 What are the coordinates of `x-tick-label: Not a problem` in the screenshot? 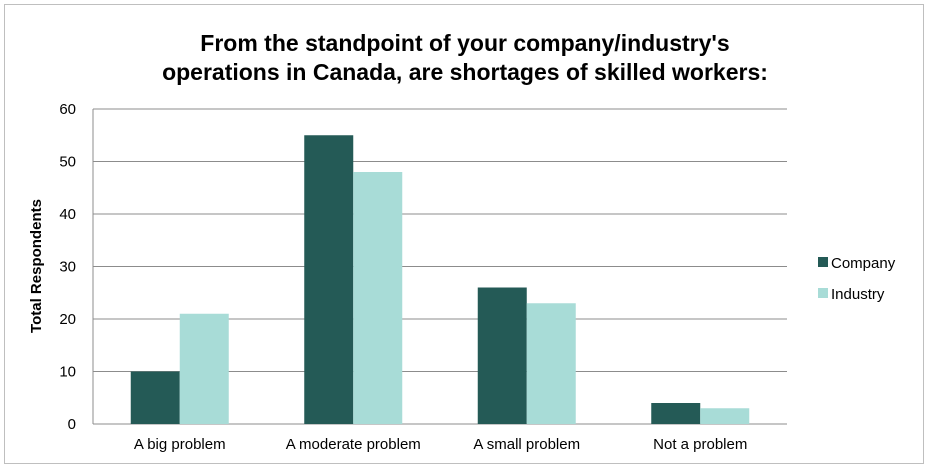 It's located at (700, 444).